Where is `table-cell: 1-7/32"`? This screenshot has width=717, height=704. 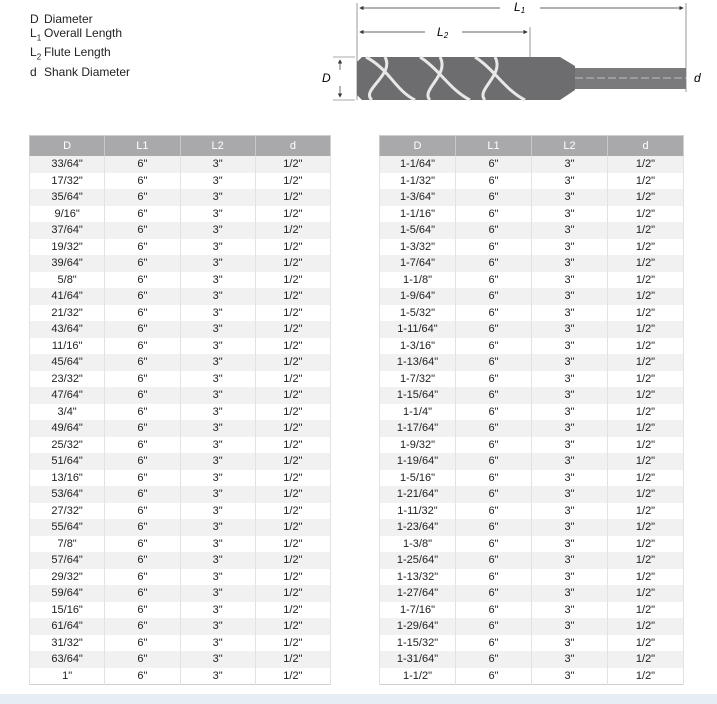
table-cell: 1-7/32" is located at coordinates (417, 378).